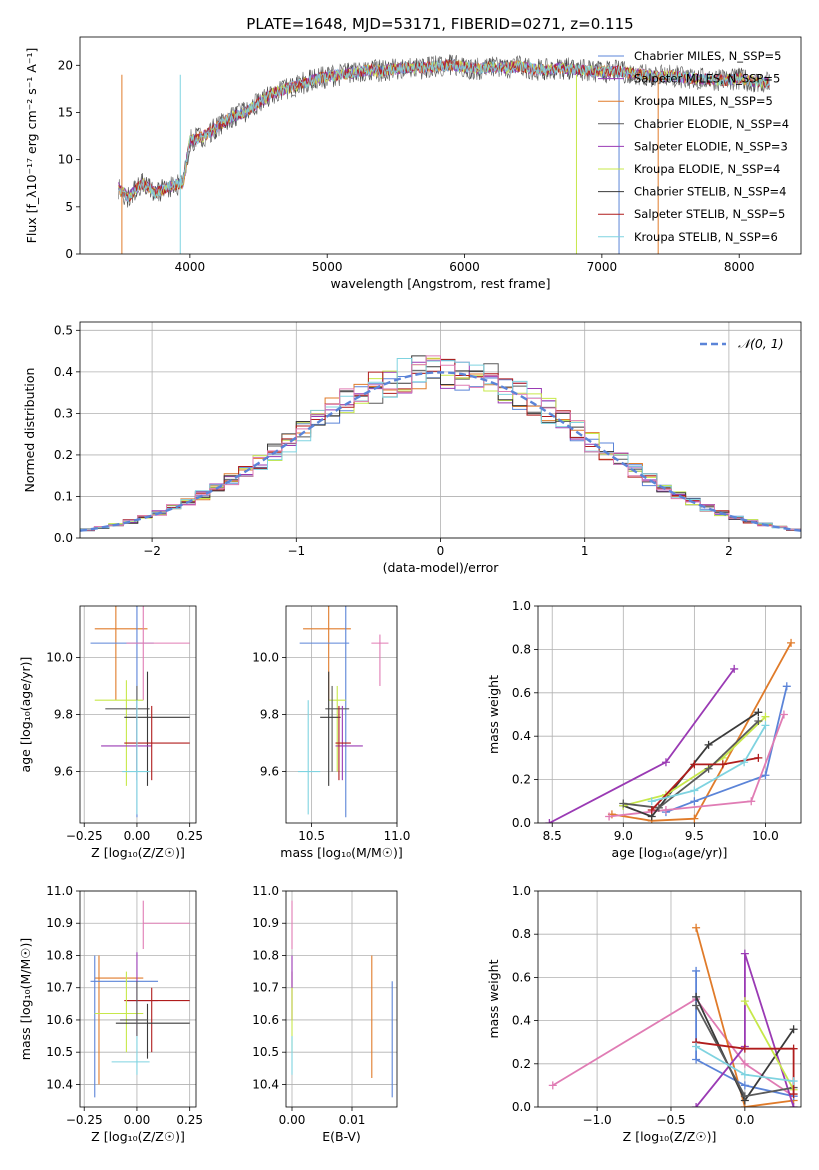 This screenshot has width=819, height=1170. I want to click on spectrum-series-line, so click(444, 130).